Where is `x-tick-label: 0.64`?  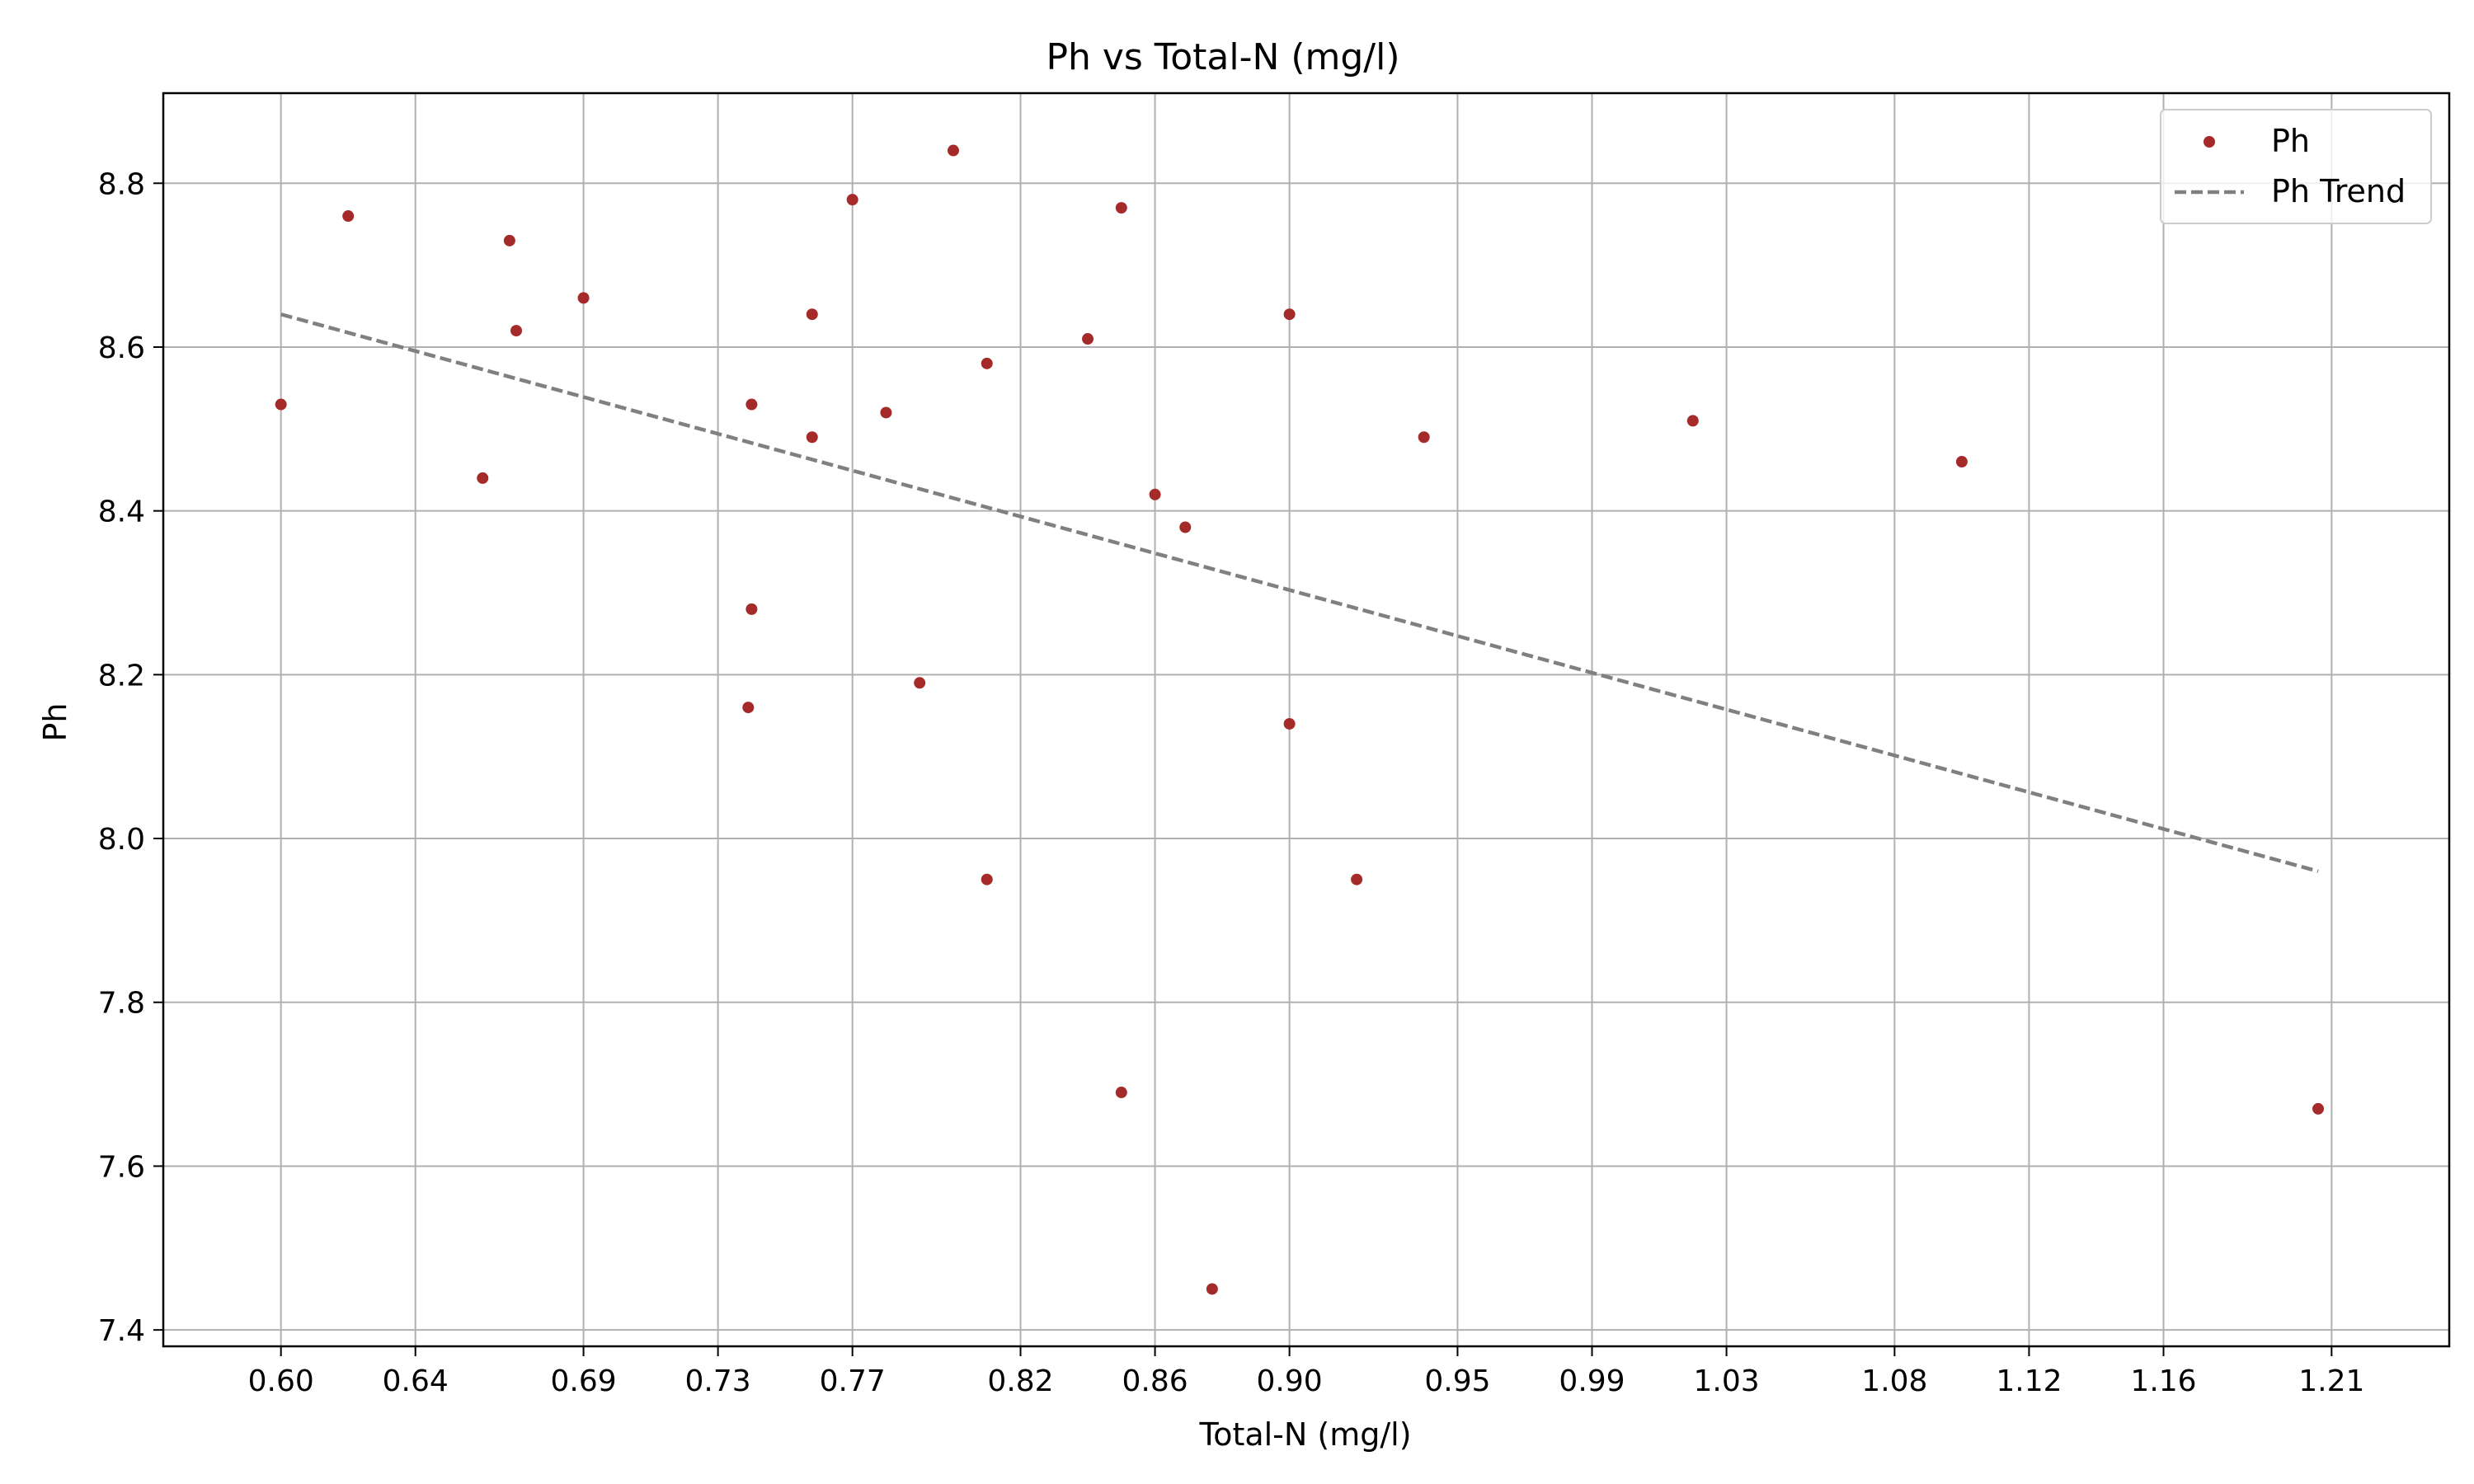
x-tick-label: 0.64 is located at coordinates (416, 1381).